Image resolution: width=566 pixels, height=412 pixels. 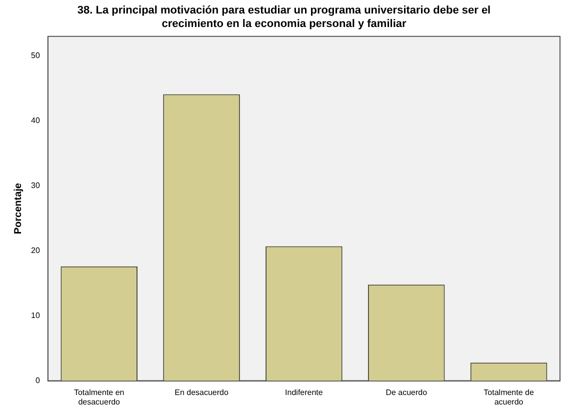 What do you see at coordinates (35, 185) in the screenshot?
I see `y-tick-label: 30` at bounding box center [35, 185].